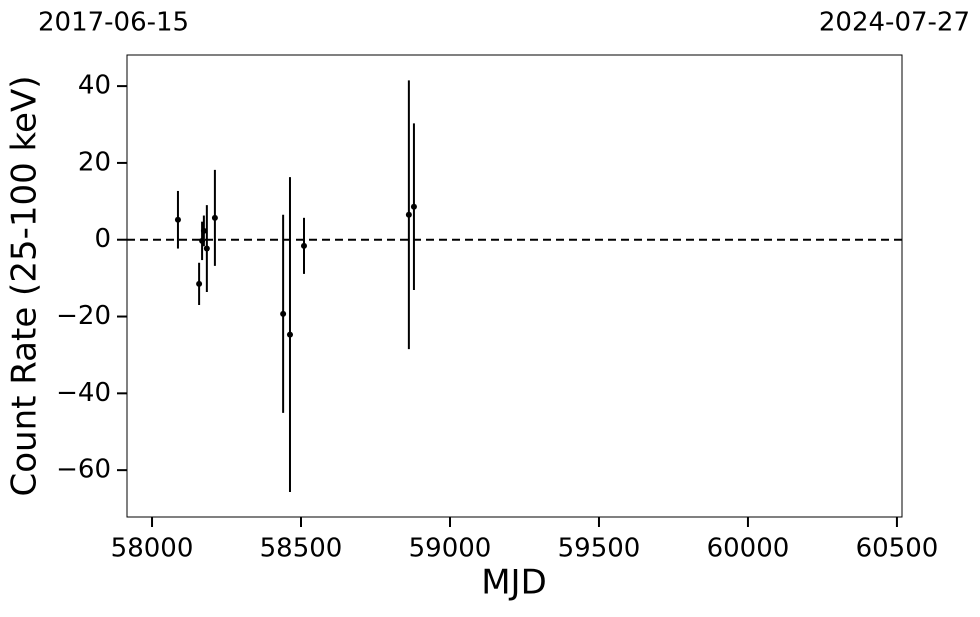  I want to click on x-tick-label: 60000, so click(748, 549).